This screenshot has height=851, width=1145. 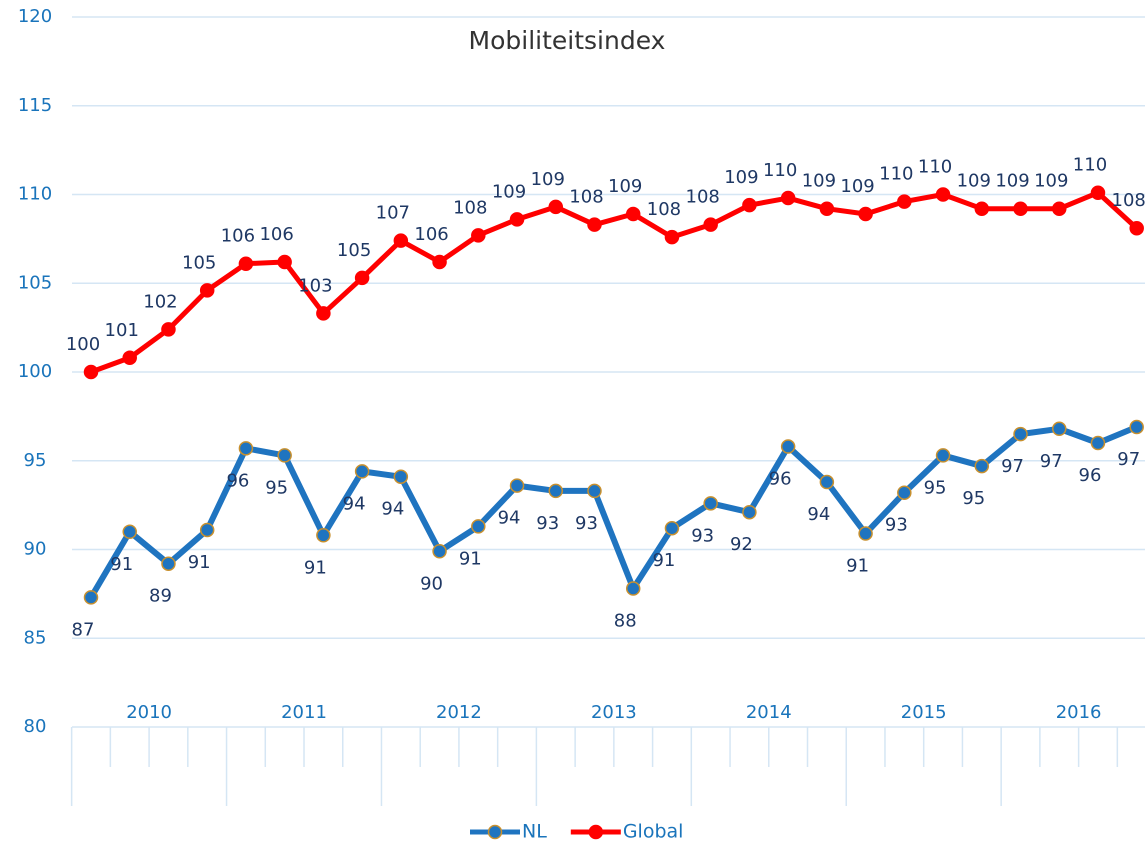 I want to click on data-label: 92, so click(x=741, y=544).